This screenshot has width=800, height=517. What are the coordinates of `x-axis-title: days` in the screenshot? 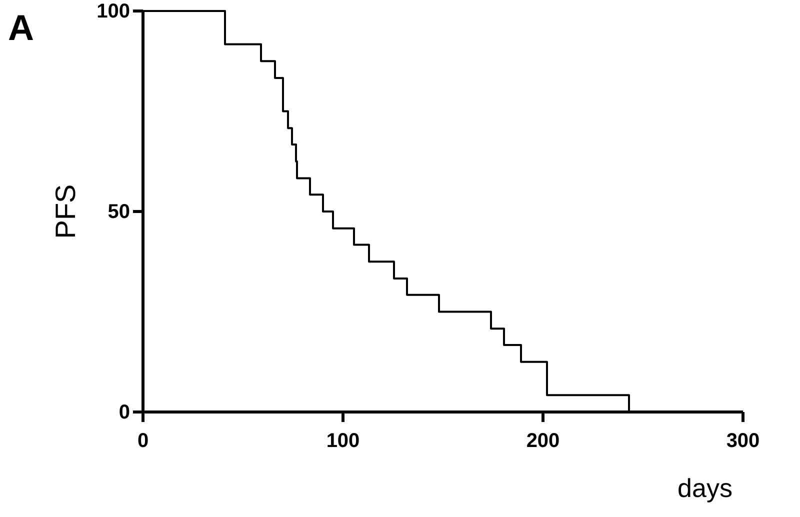 It's located at (705, 488).